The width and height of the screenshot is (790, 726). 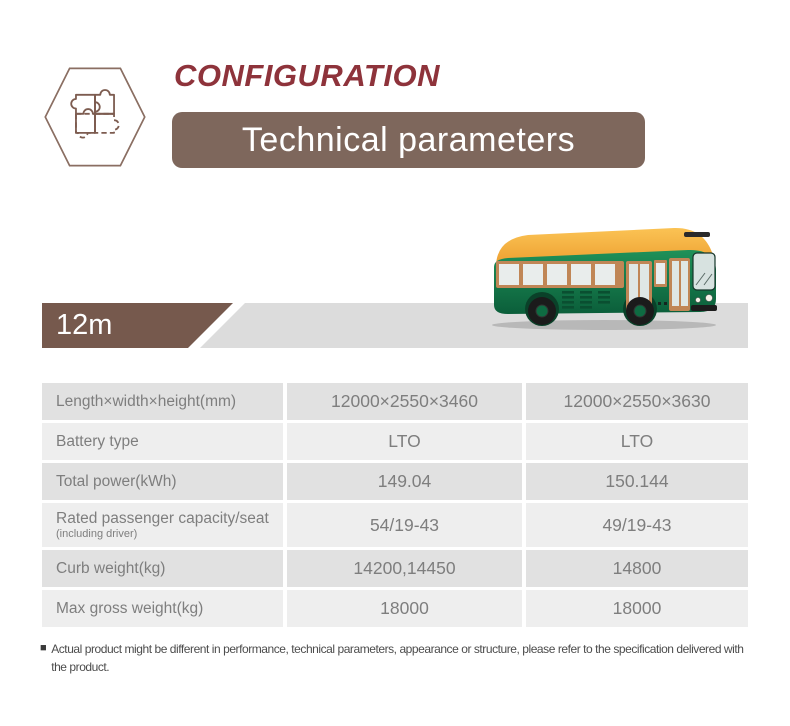 I want to click on technical-parameters-label: Technical parameters, so click(x=408, y=139).